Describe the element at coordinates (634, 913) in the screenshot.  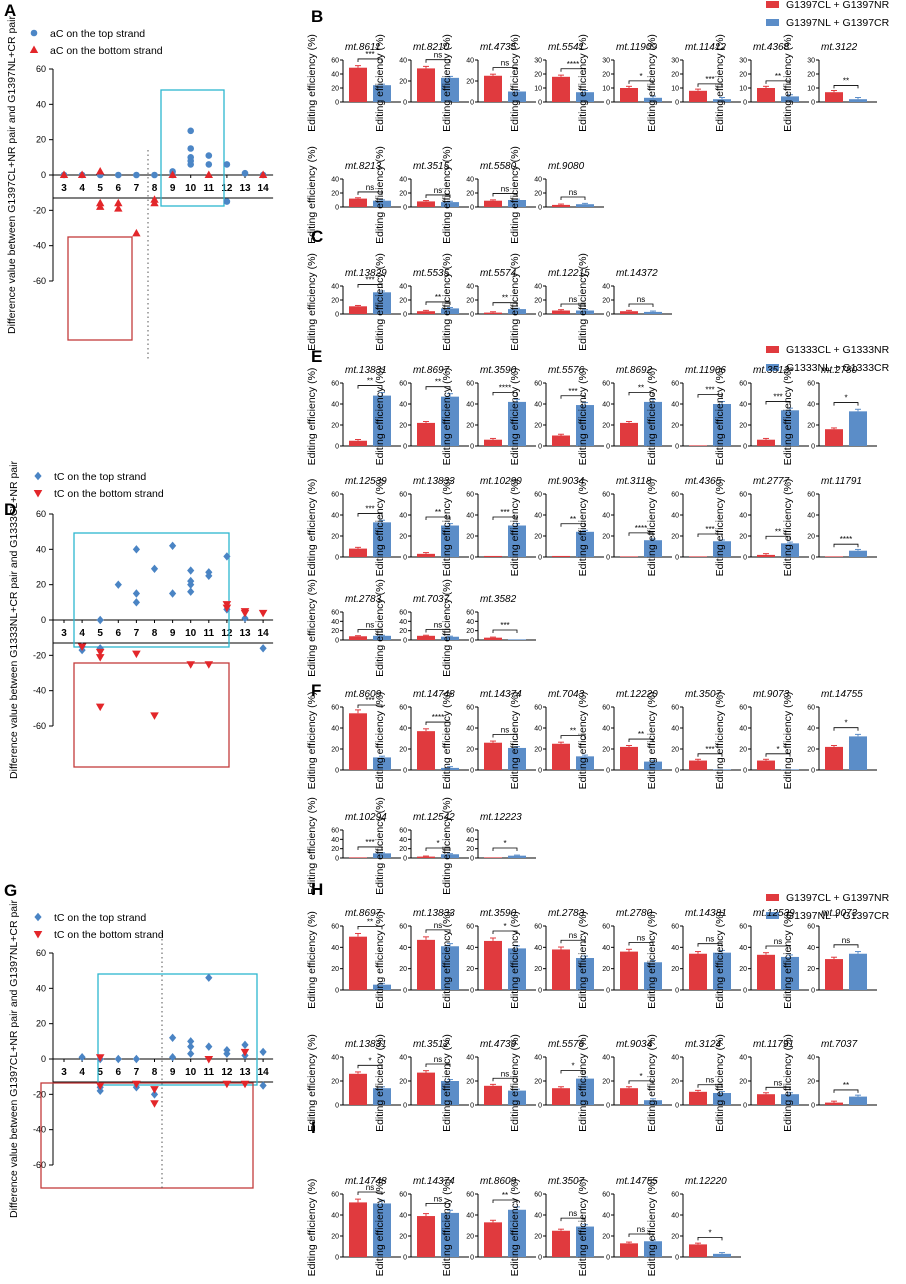
I see `bar-title-H: mt.2780` at that location.